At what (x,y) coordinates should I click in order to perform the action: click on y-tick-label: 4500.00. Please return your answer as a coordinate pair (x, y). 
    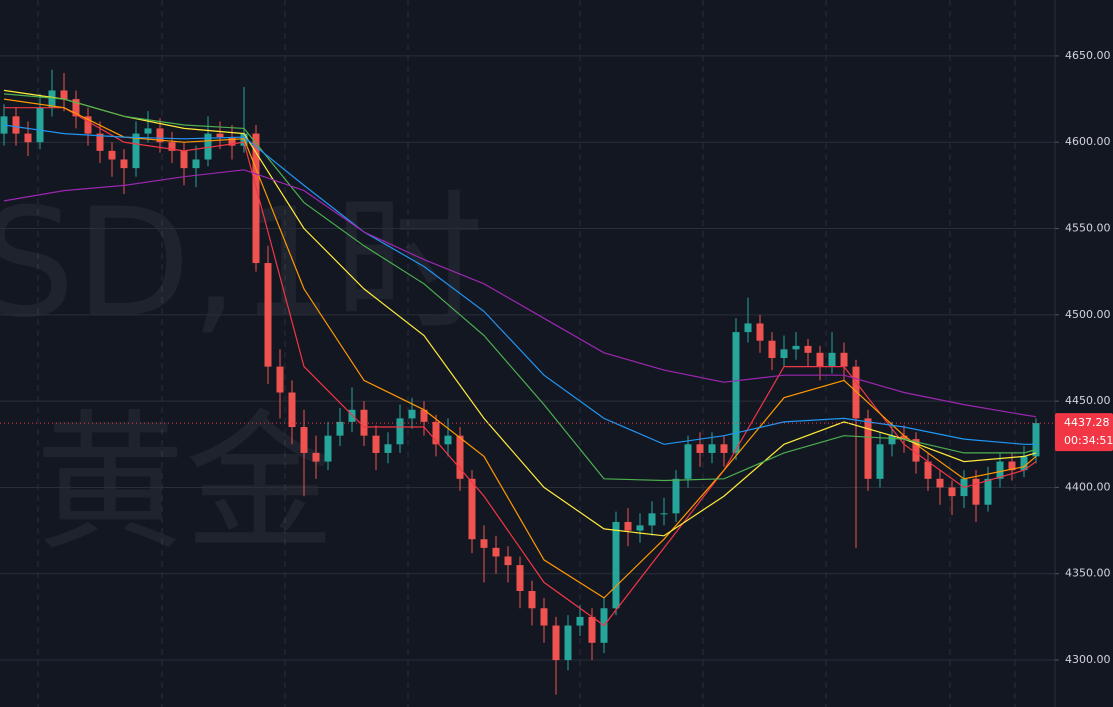
    Looking at the image, I should click on (1088, 314).